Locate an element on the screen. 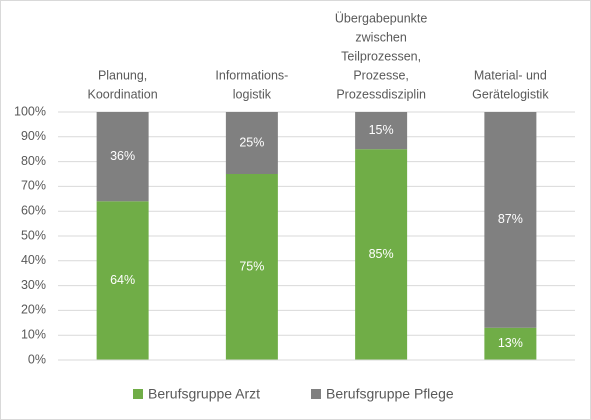 The width and height of the screenshot is (591, 420). x-tick-label: Koordination is located at coordinates (123, 94).